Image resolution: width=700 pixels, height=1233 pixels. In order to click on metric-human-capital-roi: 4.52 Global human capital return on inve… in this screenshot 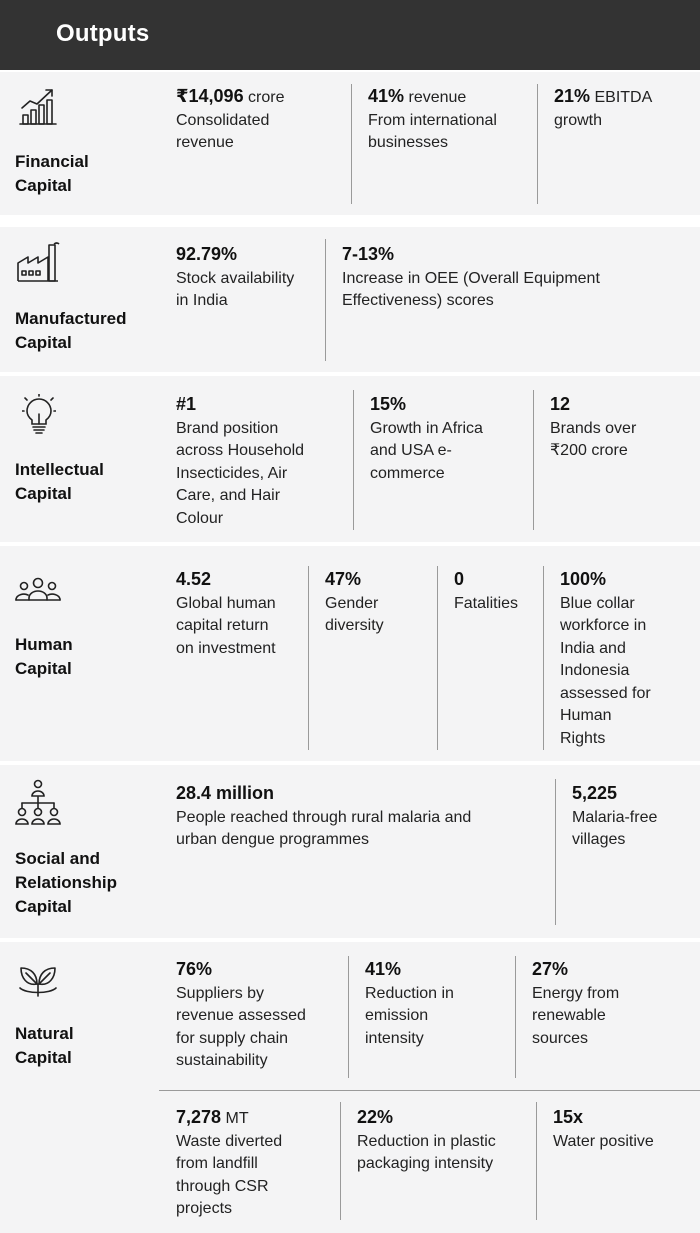, I will do `click(226, 613)`.